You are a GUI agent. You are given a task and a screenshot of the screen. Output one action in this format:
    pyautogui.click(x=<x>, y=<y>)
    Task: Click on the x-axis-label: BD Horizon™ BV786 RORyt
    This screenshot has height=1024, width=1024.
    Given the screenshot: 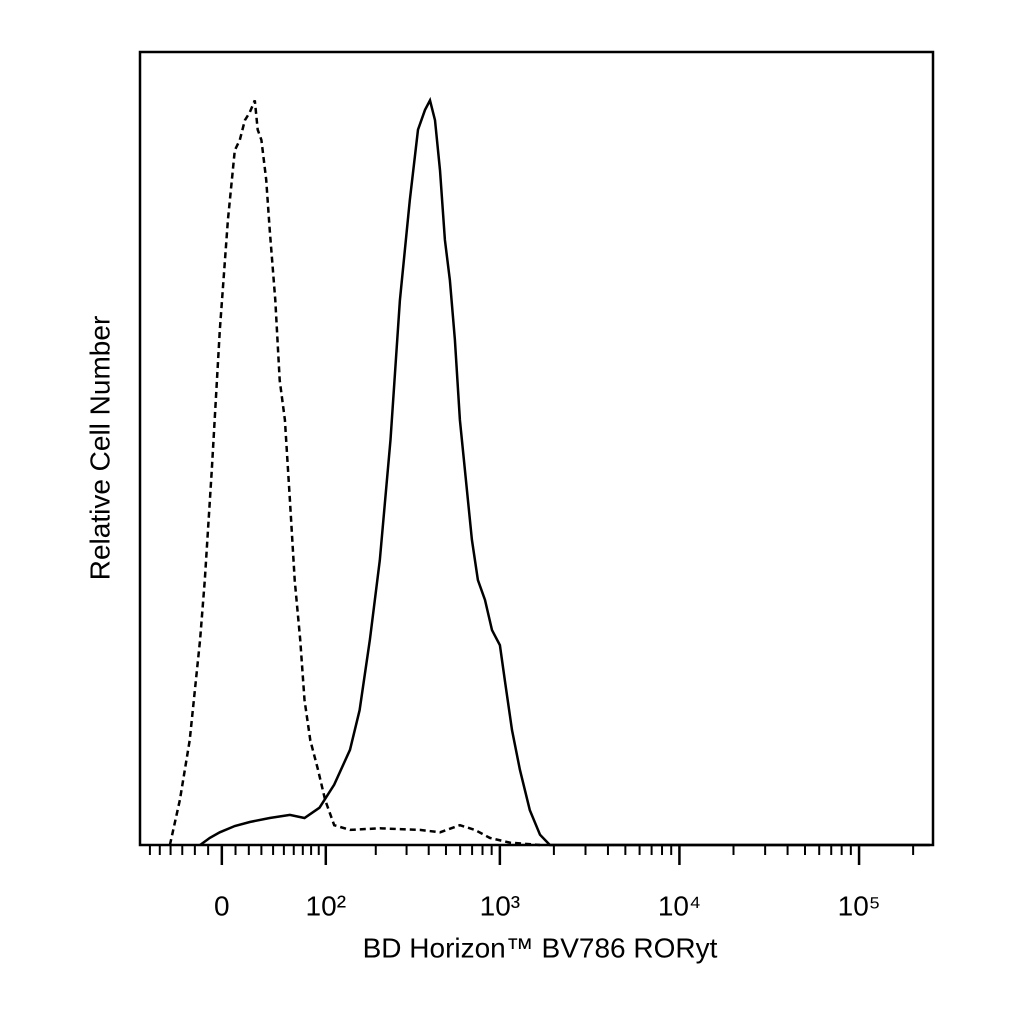 What is the action you would take?
    pyautogui.click(x=540, y=947)
    